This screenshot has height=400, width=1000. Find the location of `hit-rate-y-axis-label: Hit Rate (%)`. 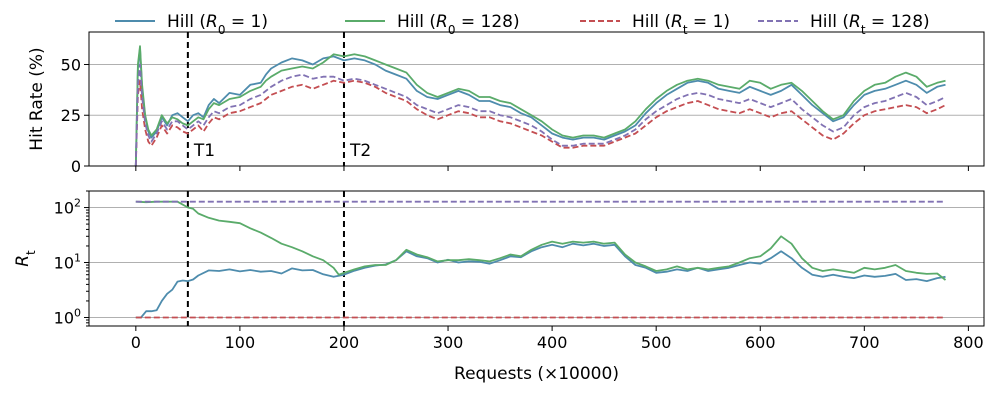

hit-rate-y-axis-label: Hit Rate (%) is located at coordinates (37, 98).